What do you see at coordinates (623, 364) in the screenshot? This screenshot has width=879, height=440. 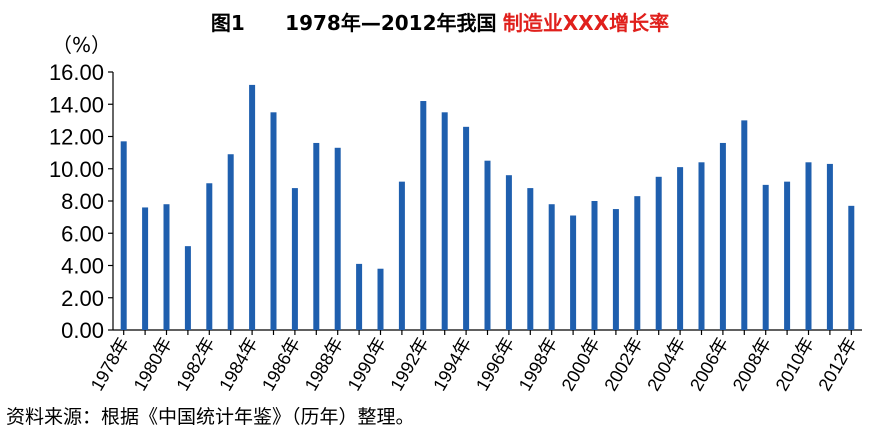 I see `x-tick-label: 2002年` at bounding box center [623, 364].